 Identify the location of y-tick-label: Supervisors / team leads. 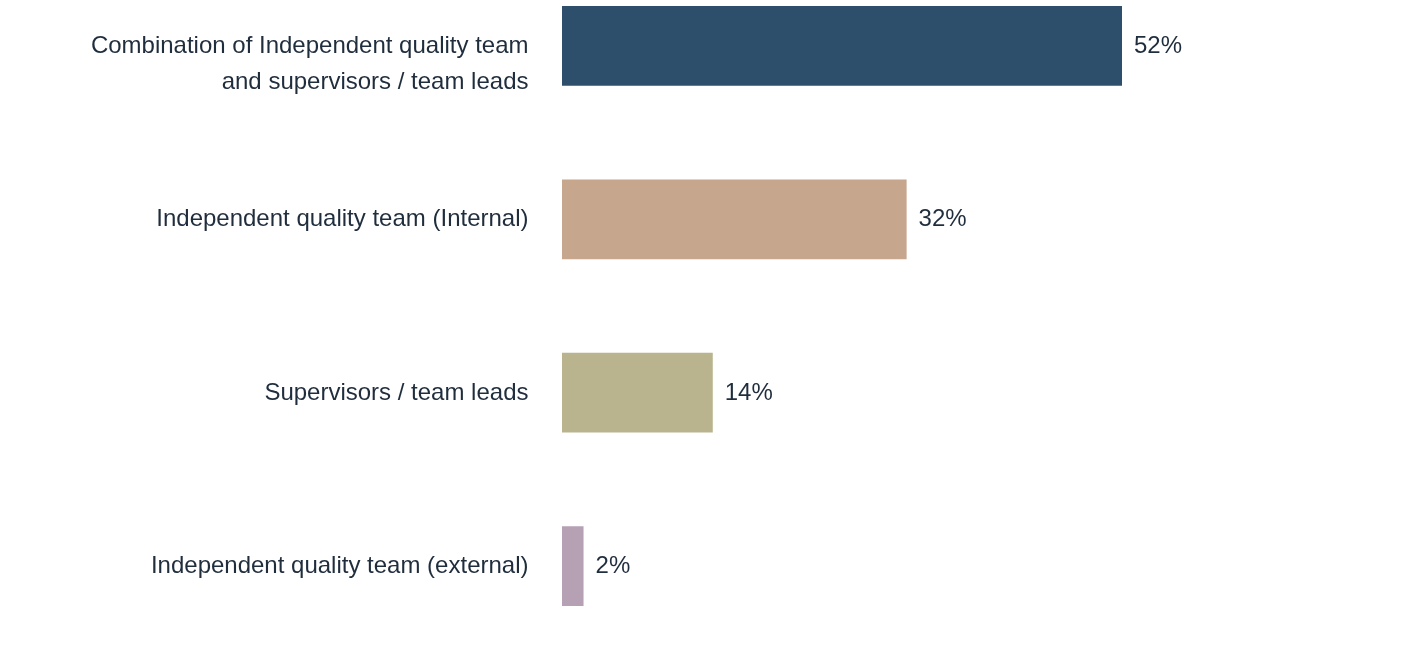
(396, 391).